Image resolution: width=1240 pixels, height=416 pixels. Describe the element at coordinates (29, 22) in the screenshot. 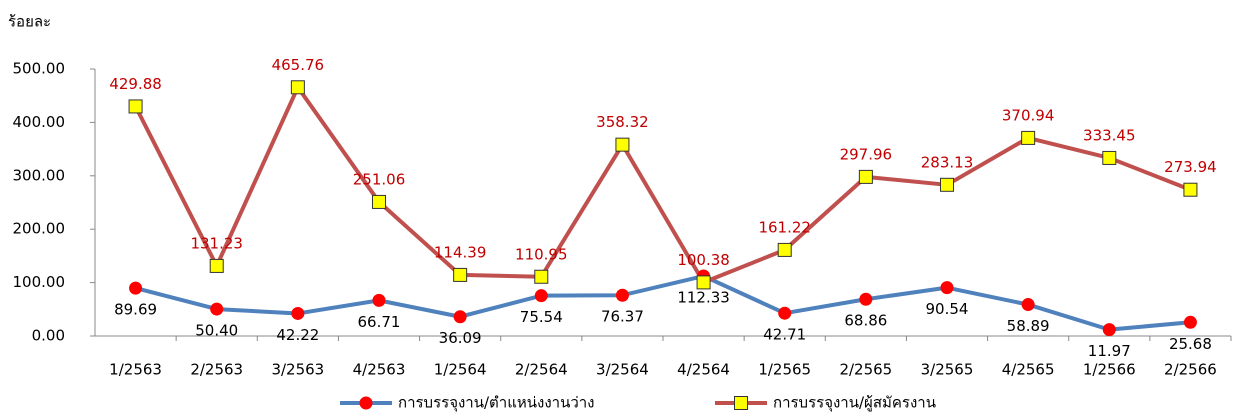

I see `y-axis-label: ร้อยละ` at that location.